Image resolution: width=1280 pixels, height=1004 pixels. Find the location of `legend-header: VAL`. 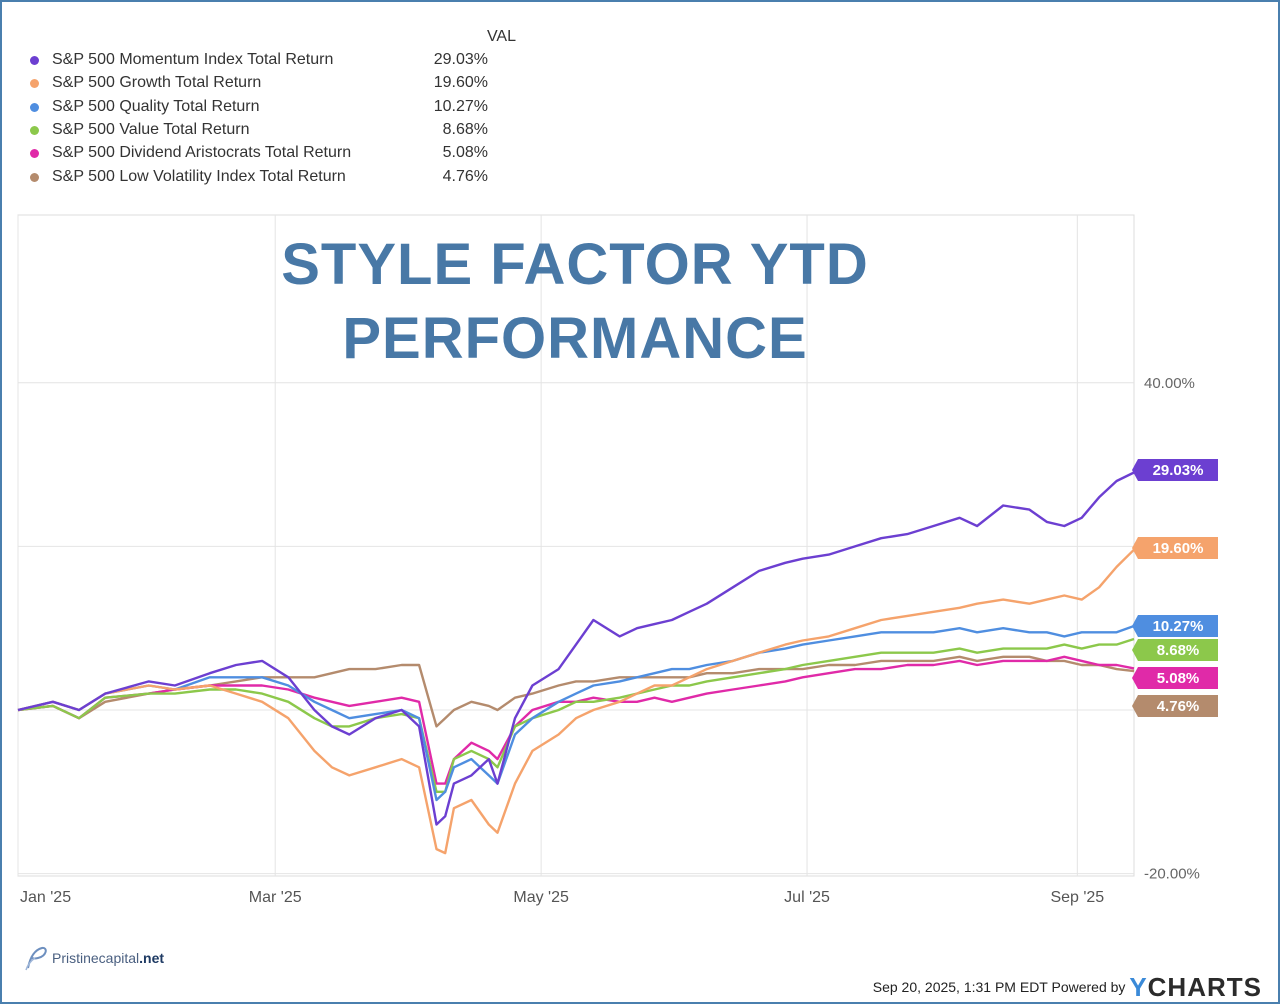

legend-header: VAL is located at coordinates (501, 36).